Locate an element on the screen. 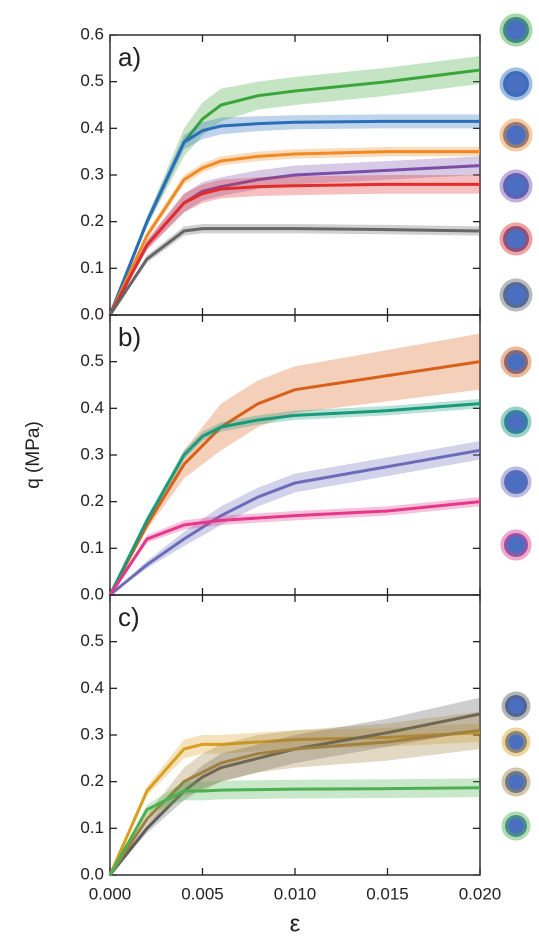 The image size is (539, 945). panel-label: c) is located at coordinates (129, 617).